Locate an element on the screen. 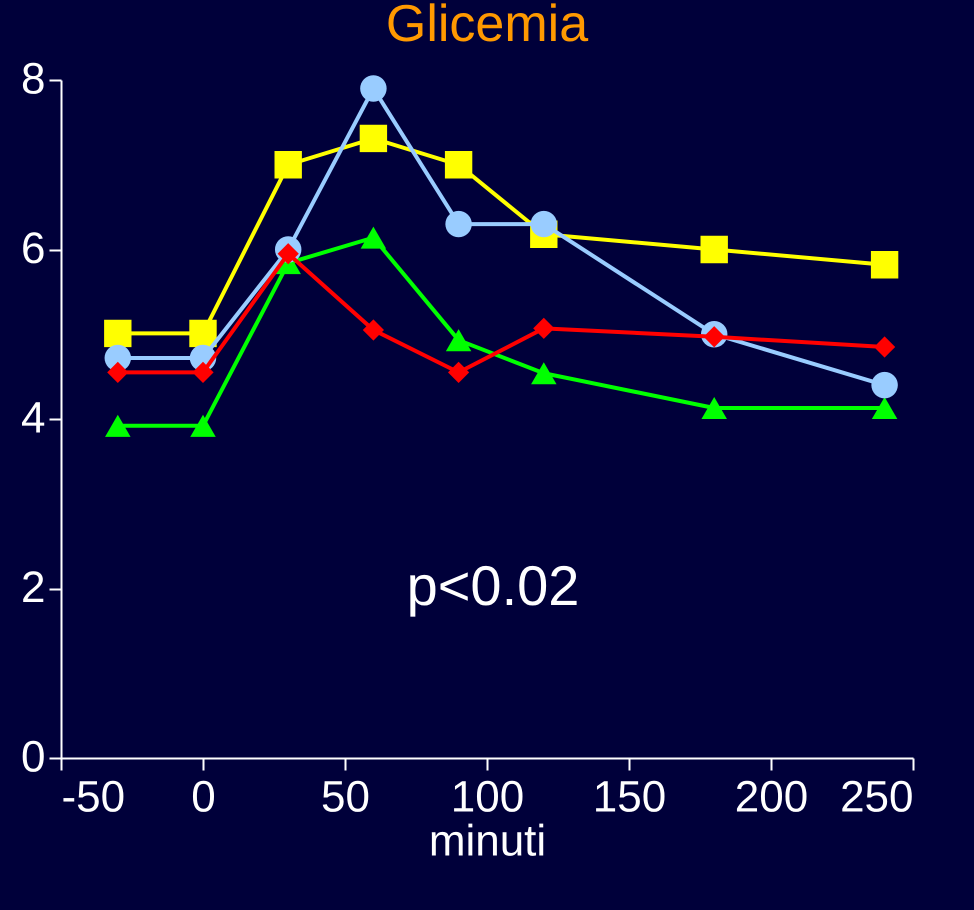  y-tick-label: 0 is located at coordinates (33, 757).